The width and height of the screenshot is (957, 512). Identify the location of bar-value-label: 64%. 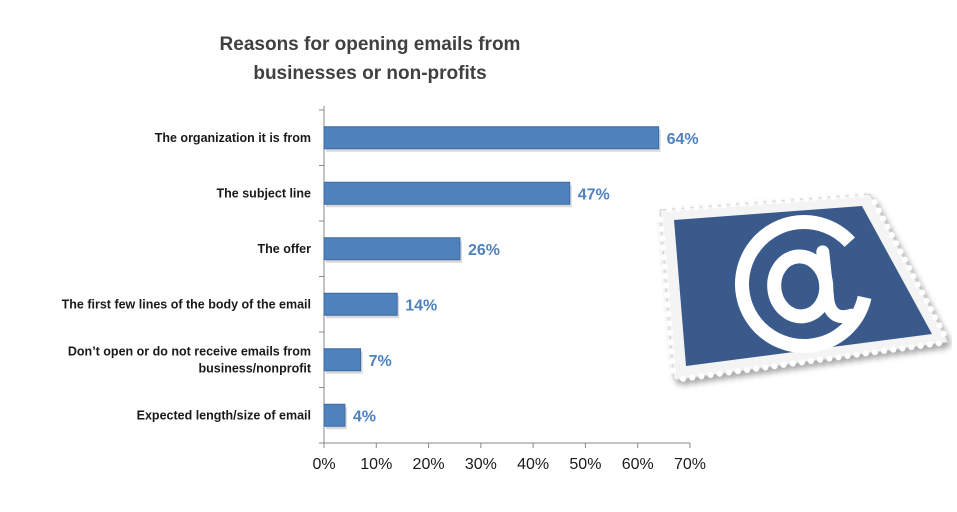
(683, 139).